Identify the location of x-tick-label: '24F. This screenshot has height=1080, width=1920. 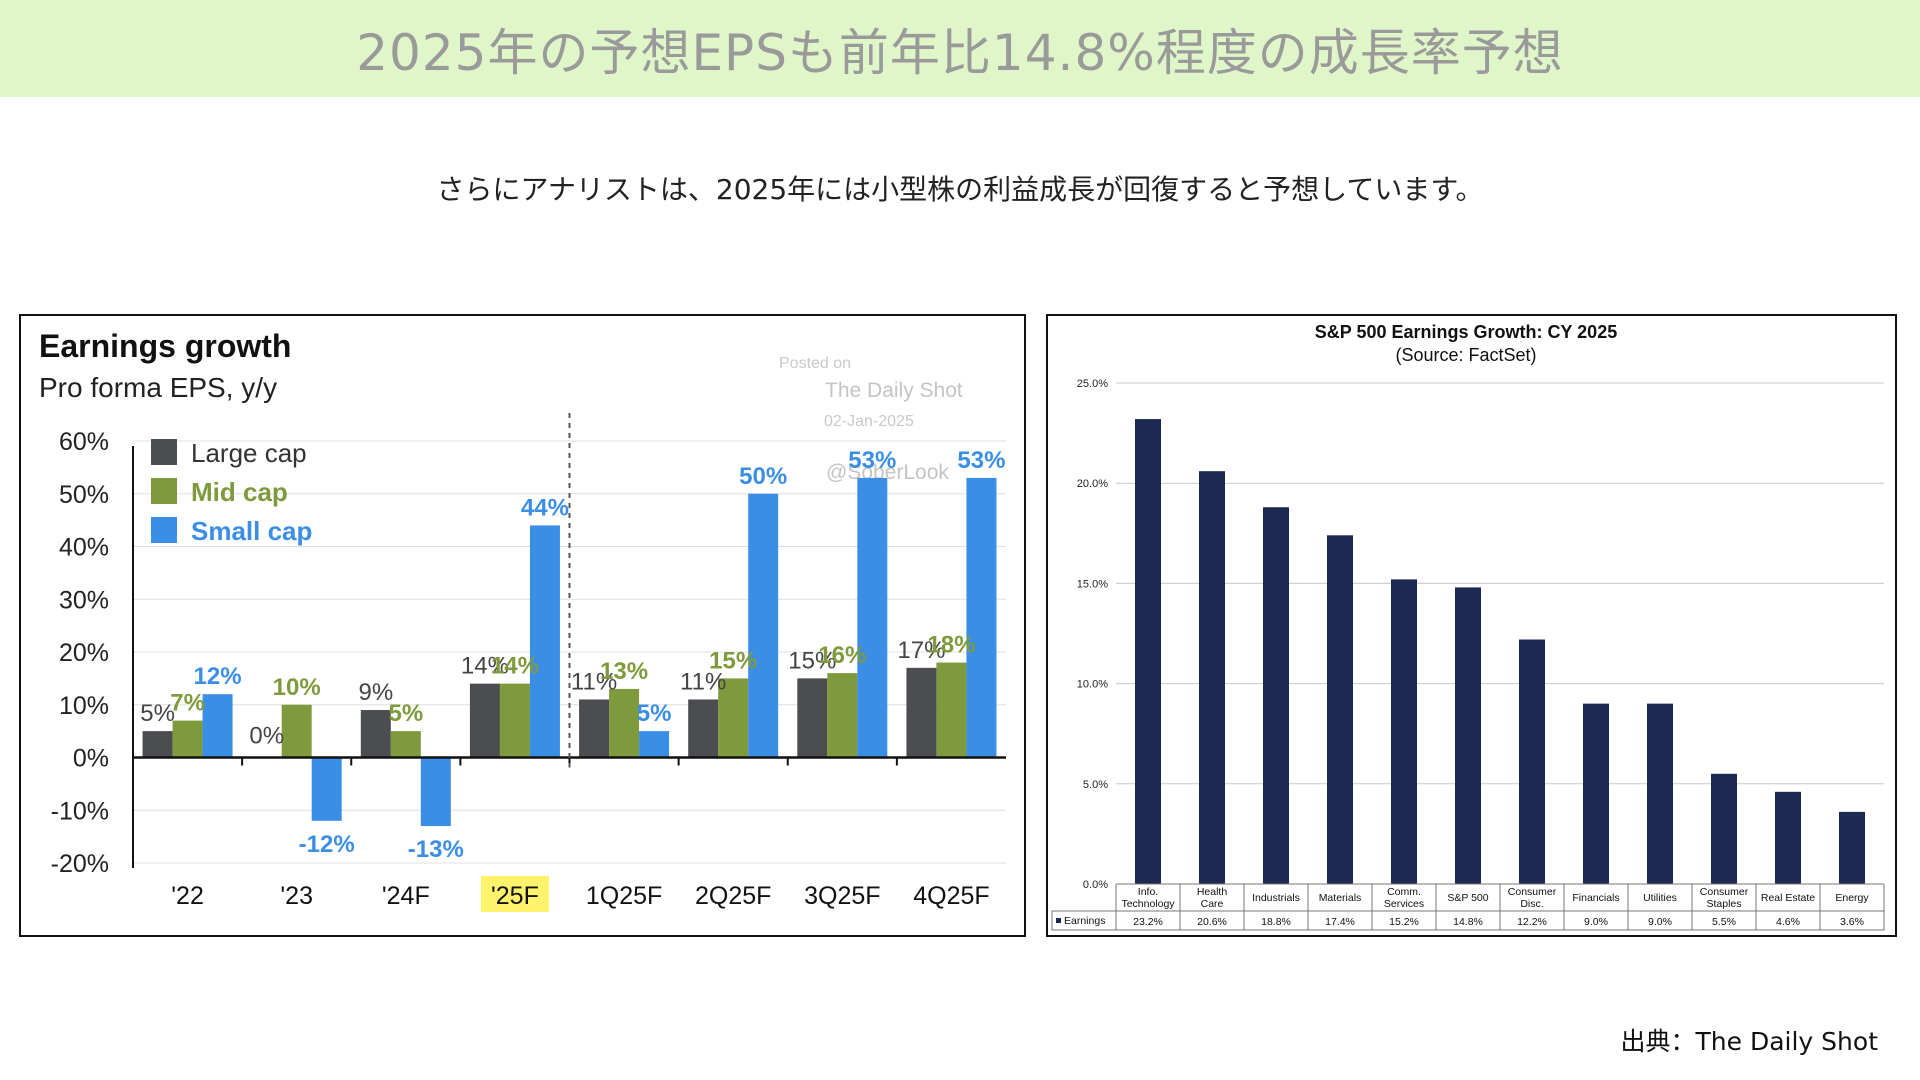
(406, 896).